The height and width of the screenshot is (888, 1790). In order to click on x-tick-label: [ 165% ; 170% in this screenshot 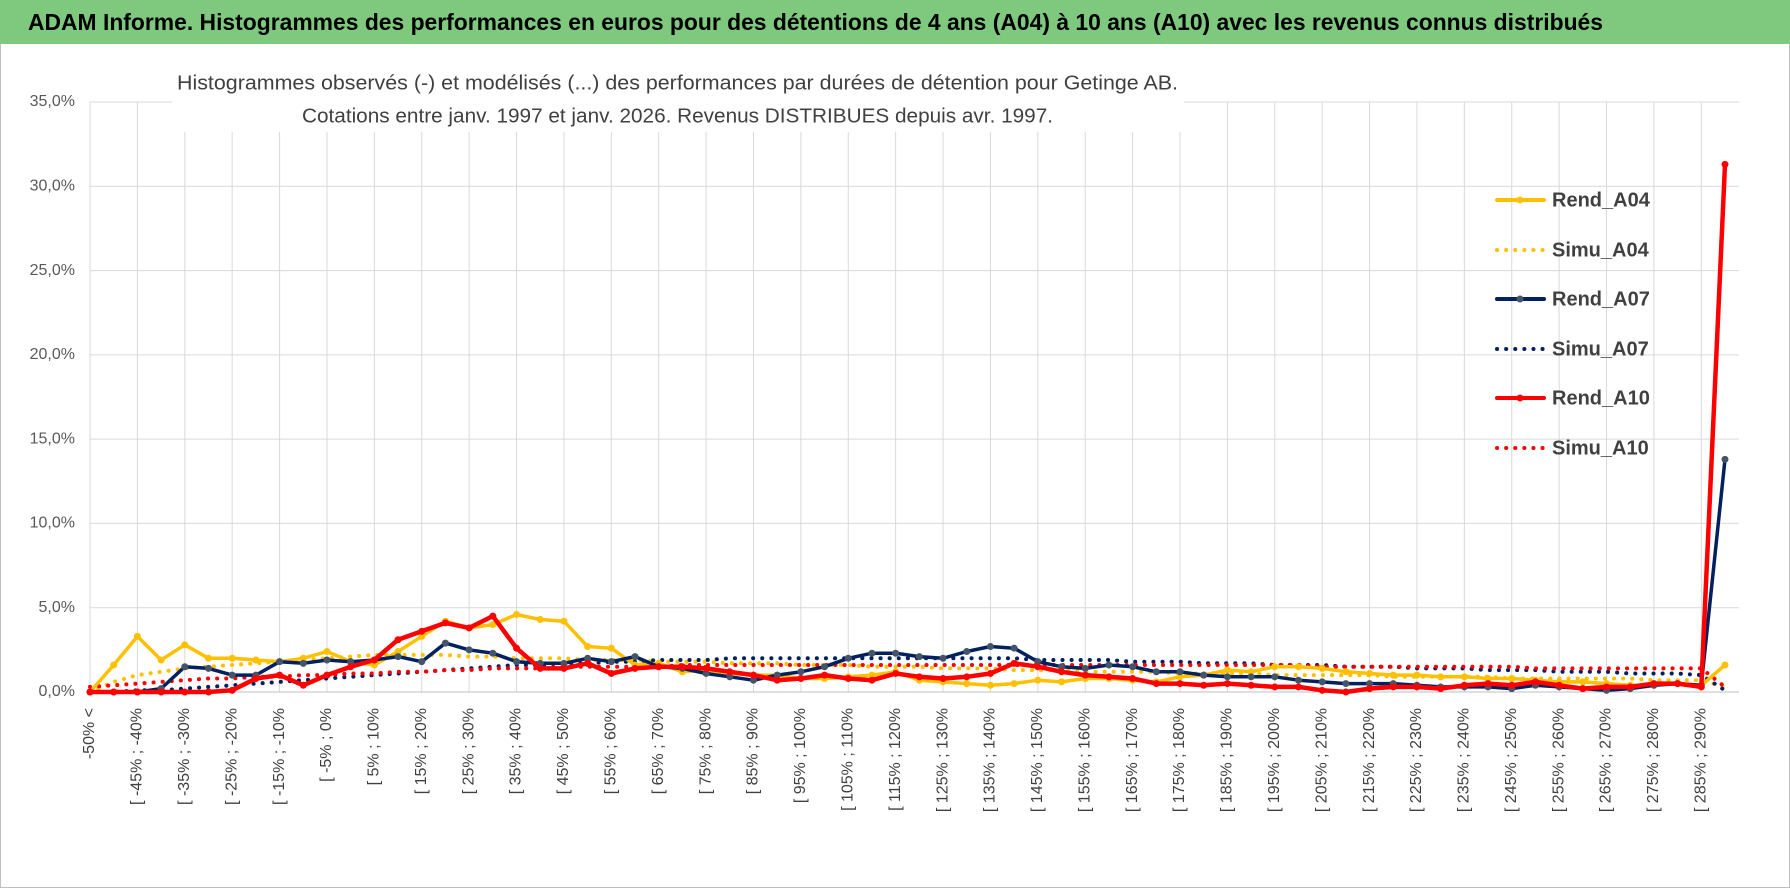, I will do `click(1132, 760)`.